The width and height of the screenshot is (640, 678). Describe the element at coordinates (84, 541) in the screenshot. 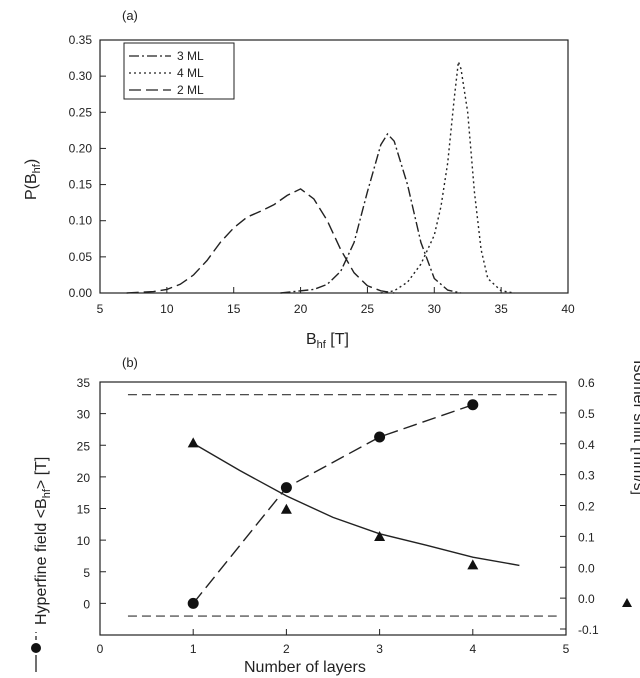

I see `panel-b-left-y-tick-label: 10` at that location.